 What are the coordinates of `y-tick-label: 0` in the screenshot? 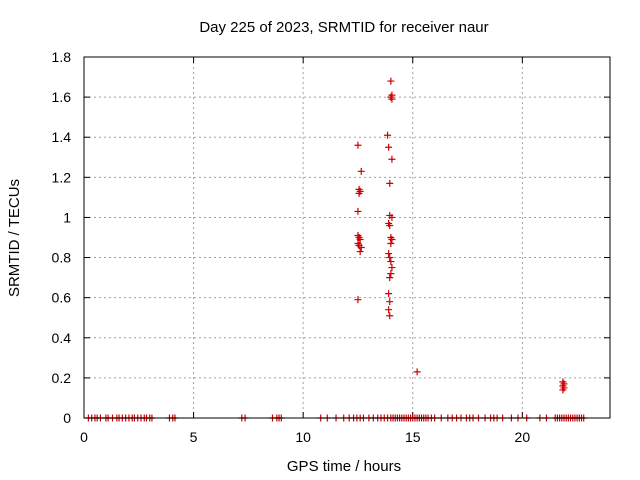 It's located at (67, 418).